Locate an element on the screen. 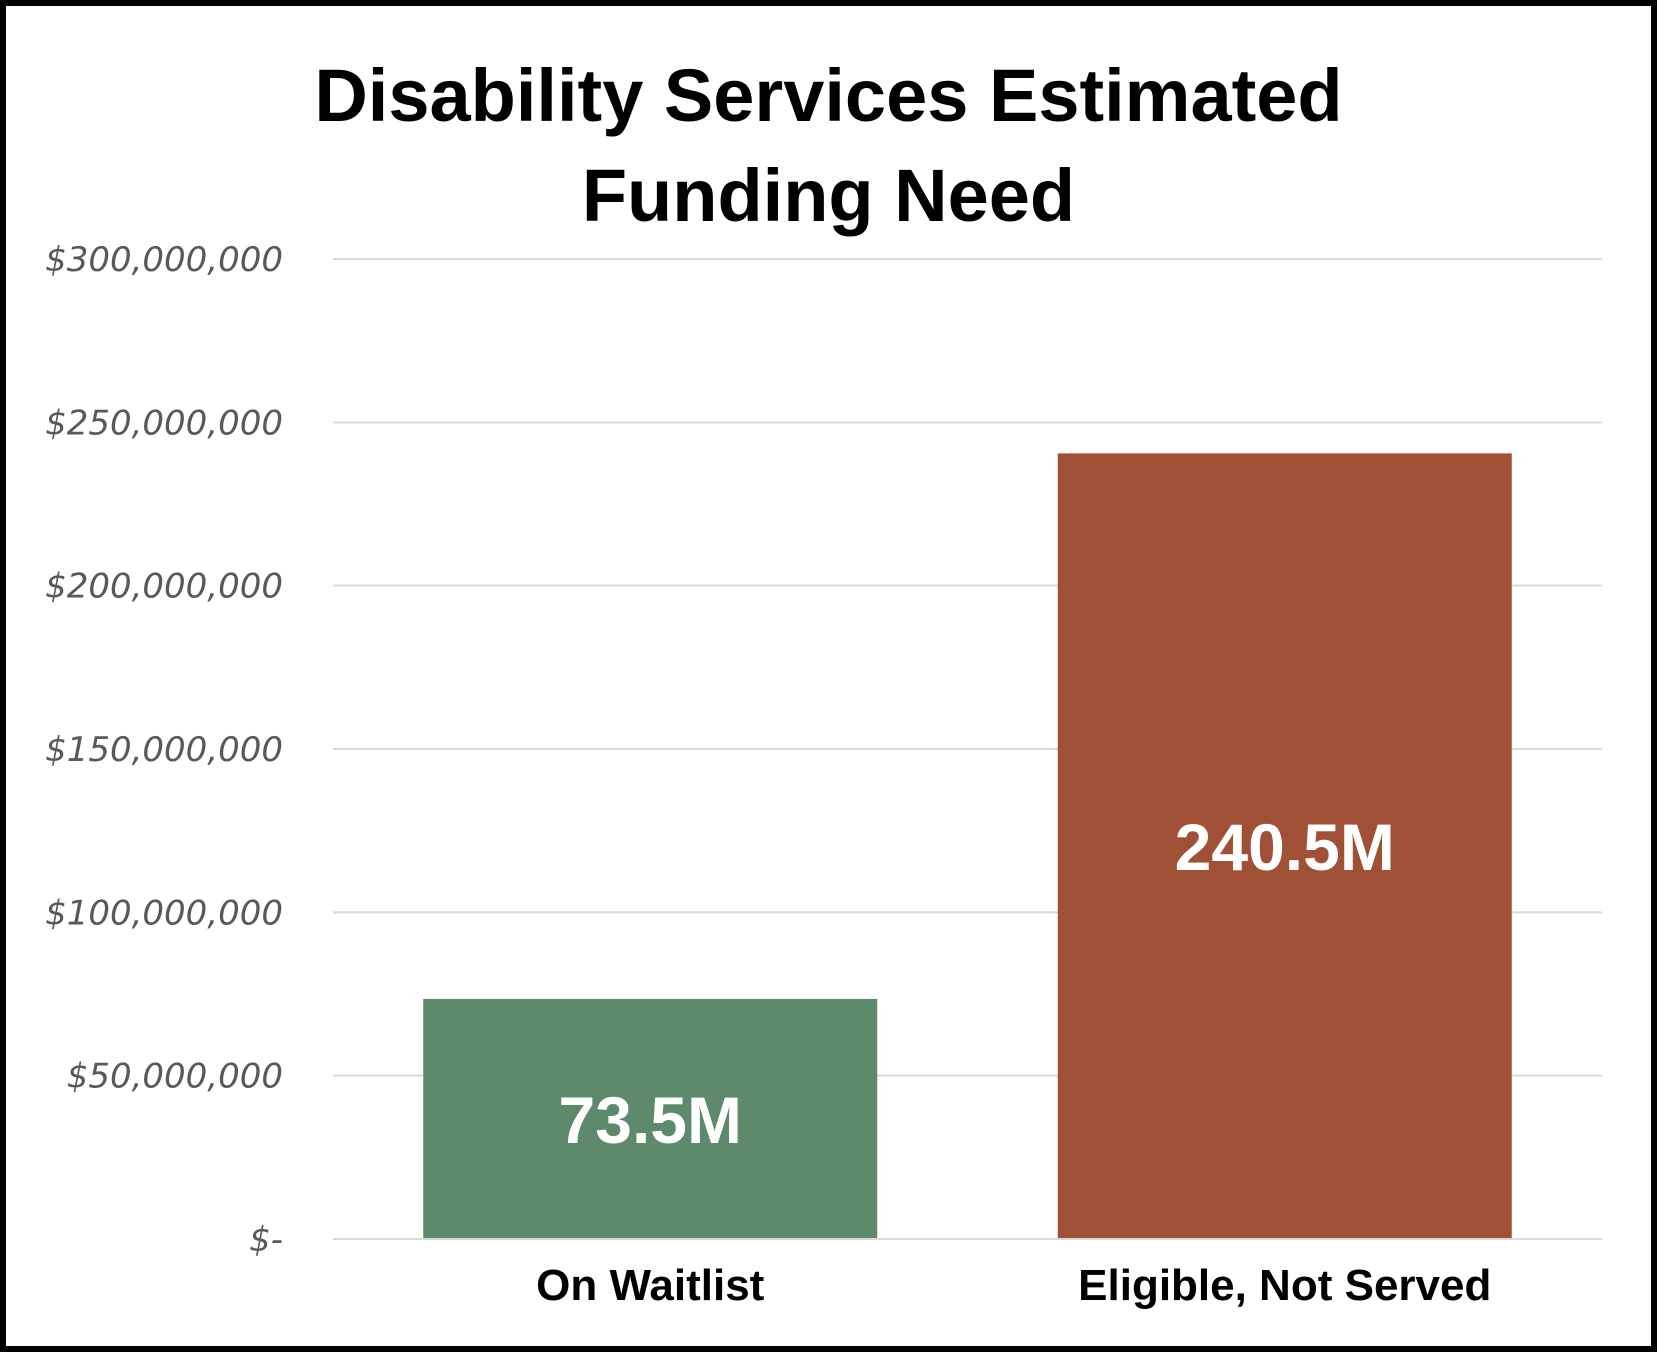 Image resolution: width=1657 pixels, height=1352 pixels. bar is located at coordinates (650, 1118).